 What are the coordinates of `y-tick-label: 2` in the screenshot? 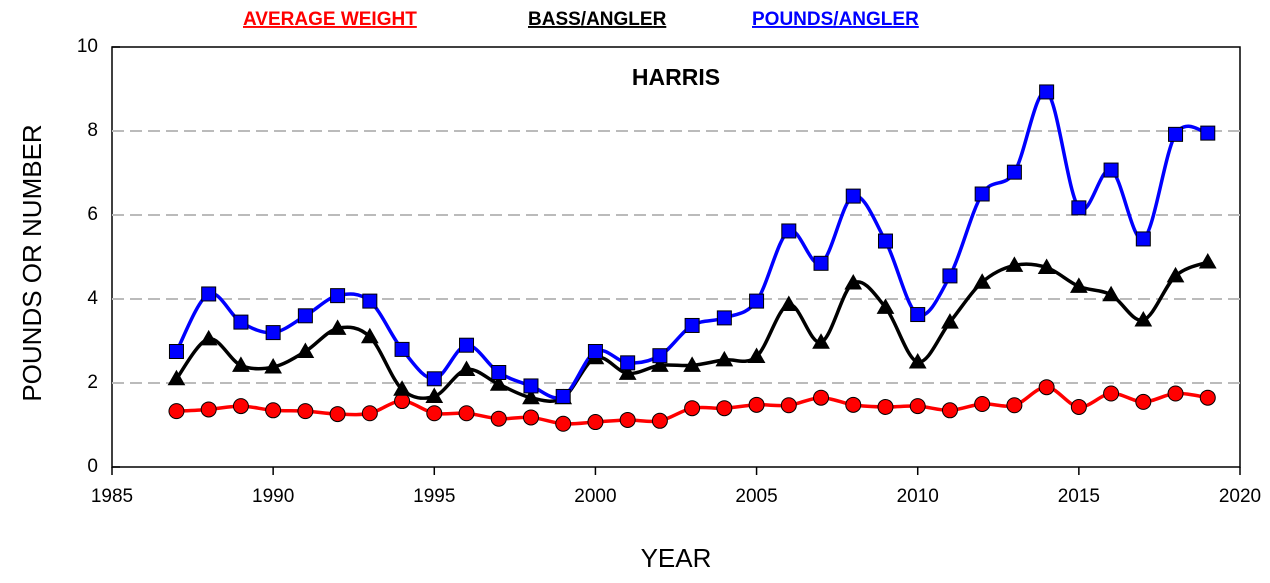 It's located at (92, 382).